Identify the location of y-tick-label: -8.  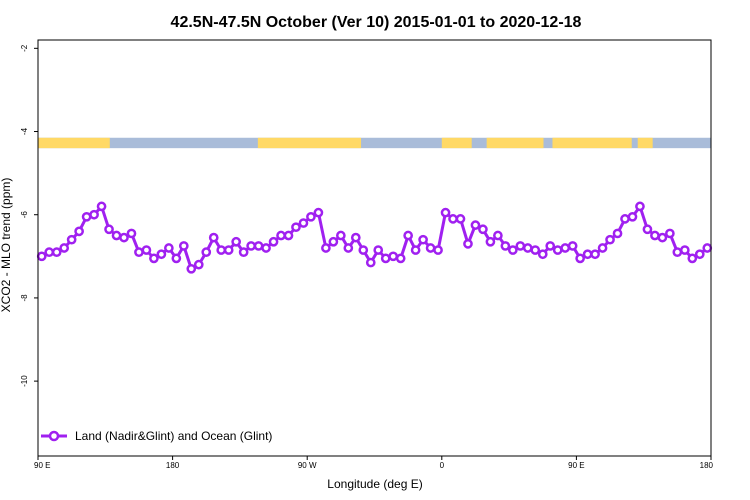
(24, 298).